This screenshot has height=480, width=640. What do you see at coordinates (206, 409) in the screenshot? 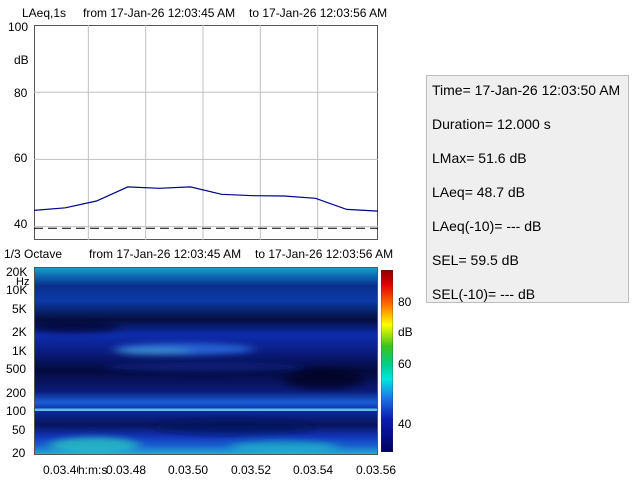
I see `line-100hz` at bounding box center [206, 409].